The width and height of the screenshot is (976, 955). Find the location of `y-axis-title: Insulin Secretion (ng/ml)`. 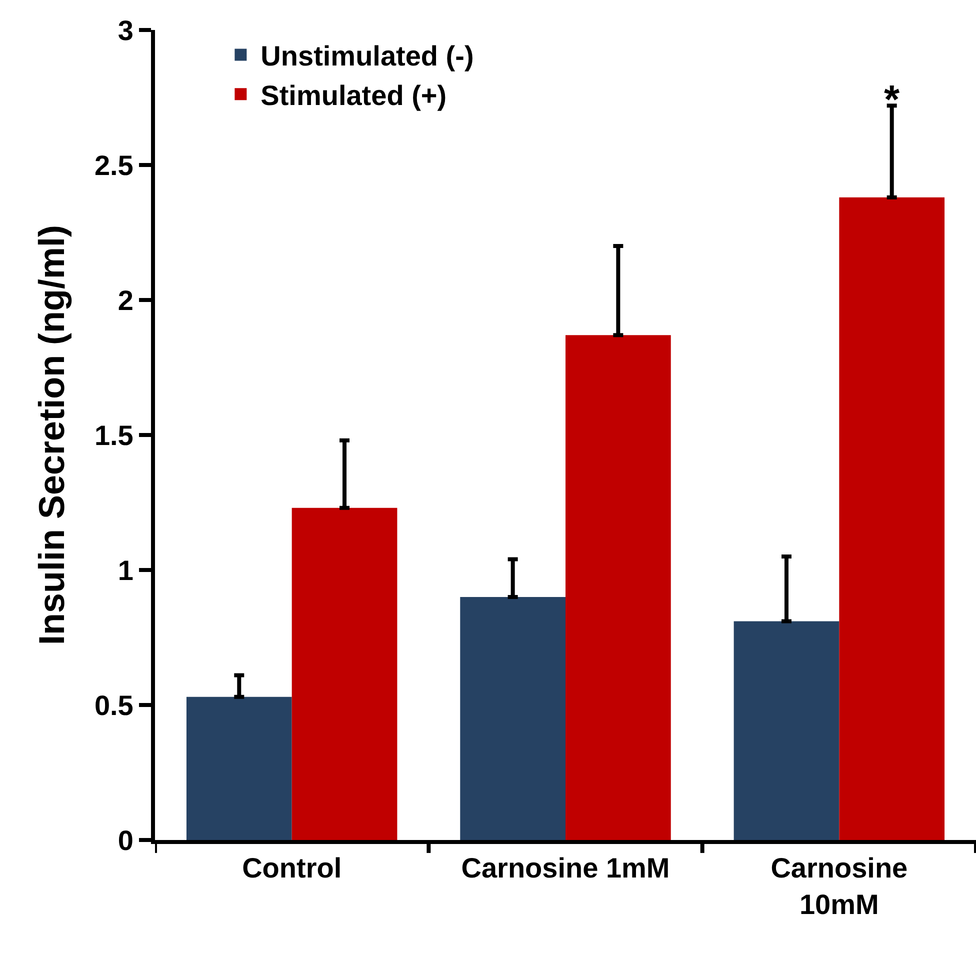

y-axis-title: Insulin Secretion (ng/ml) is located at coordinates (51, 435).